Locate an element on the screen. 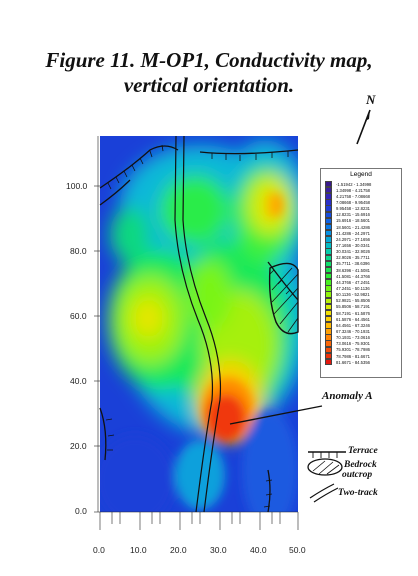  legend-label: 70.1931 - 73.0616 is located at coordinates (353, 338).